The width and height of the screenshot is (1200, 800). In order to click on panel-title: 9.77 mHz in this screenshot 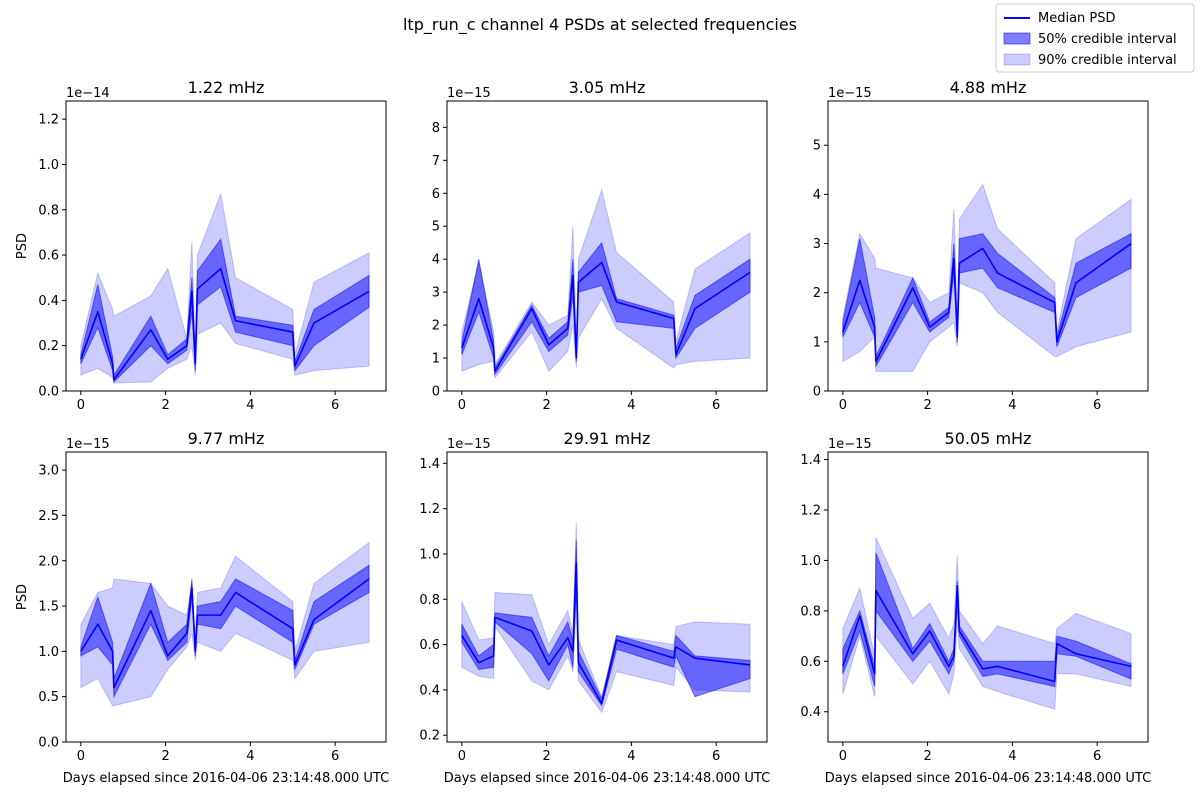, I will do `click(226, 438)`.